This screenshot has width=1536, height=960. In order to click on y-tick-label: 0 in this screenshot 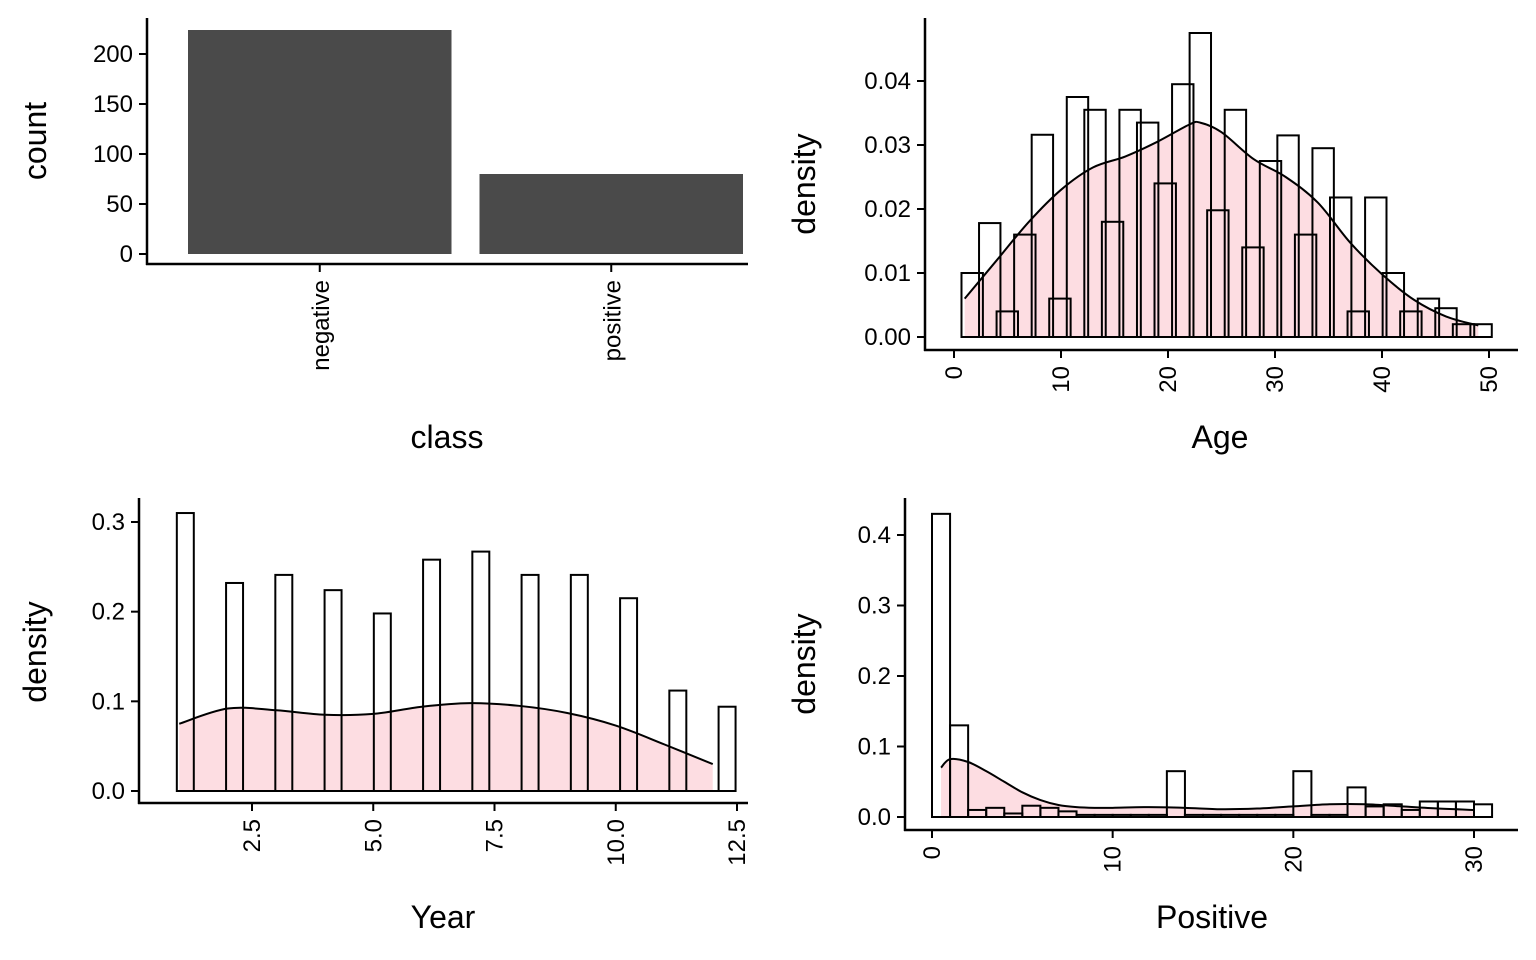, I will do `click(126, 254)`.